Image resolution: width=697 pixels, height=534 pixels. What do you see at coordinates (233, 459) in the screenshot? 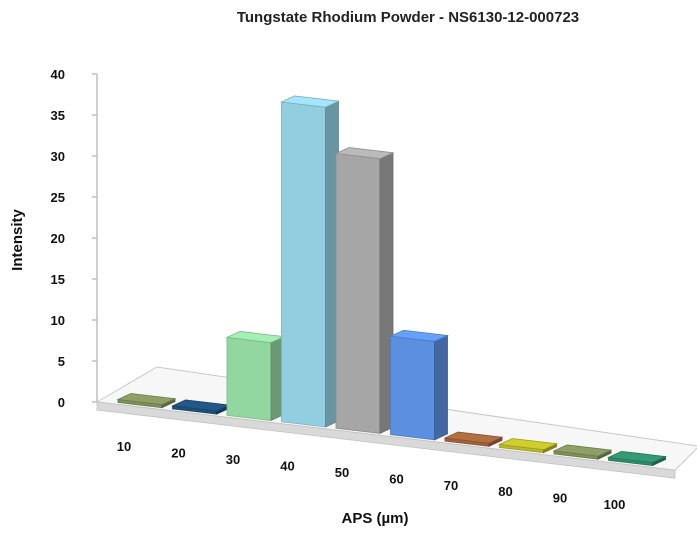
I see `x-tick-label: 30` at bounding box center [233, 459].